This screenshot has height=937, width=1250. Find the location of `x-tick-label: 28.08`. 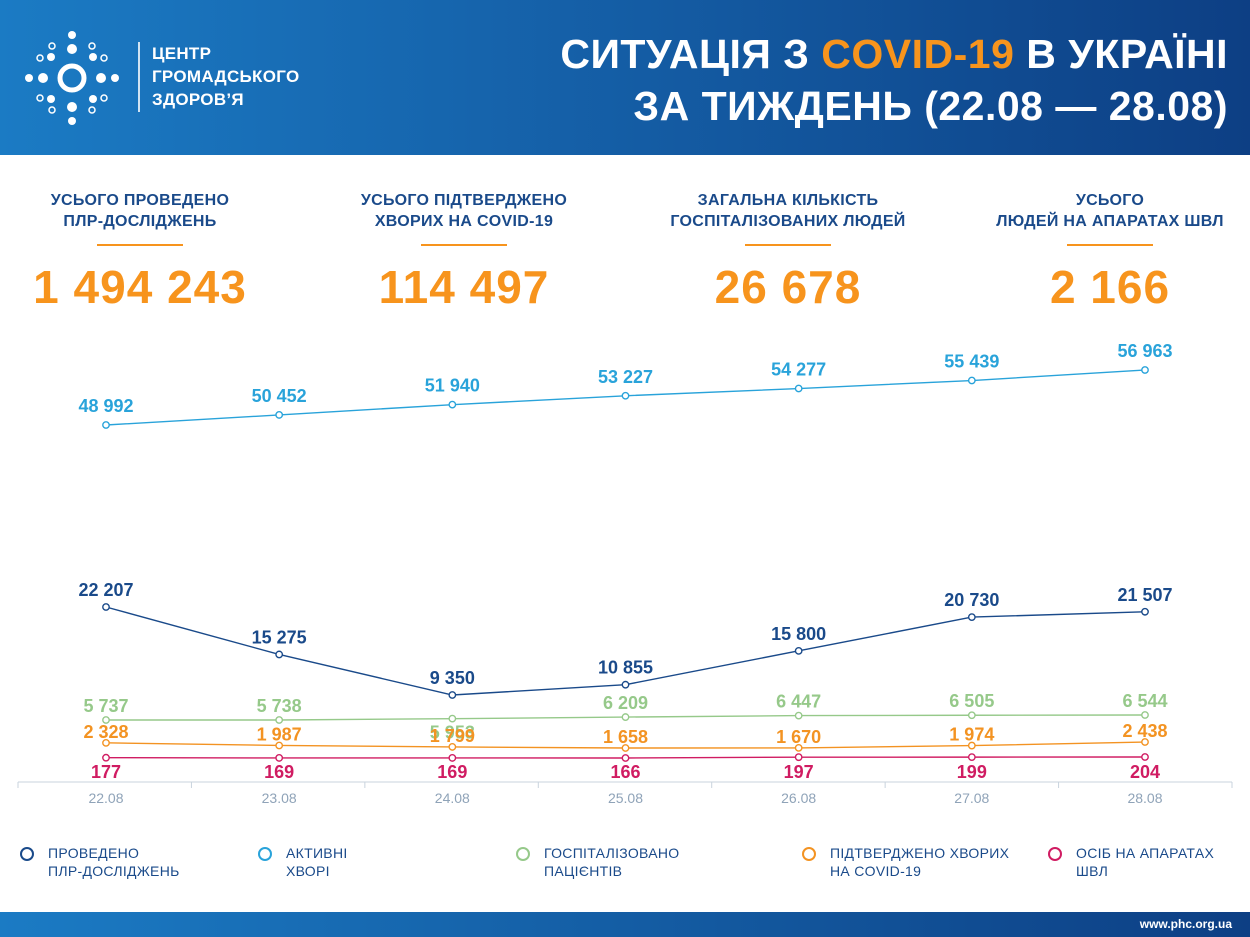

x-tick-label: 28.08 is located at coordinates (1144, 798).